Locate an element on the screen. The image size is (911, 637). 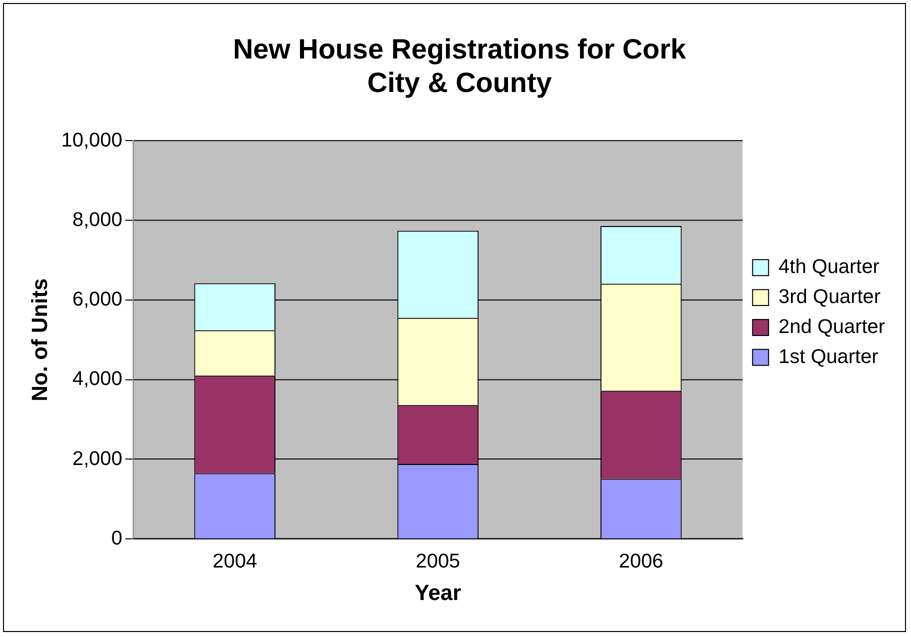
y-tick-label: 6,000 is located at coordinates (97, 299).